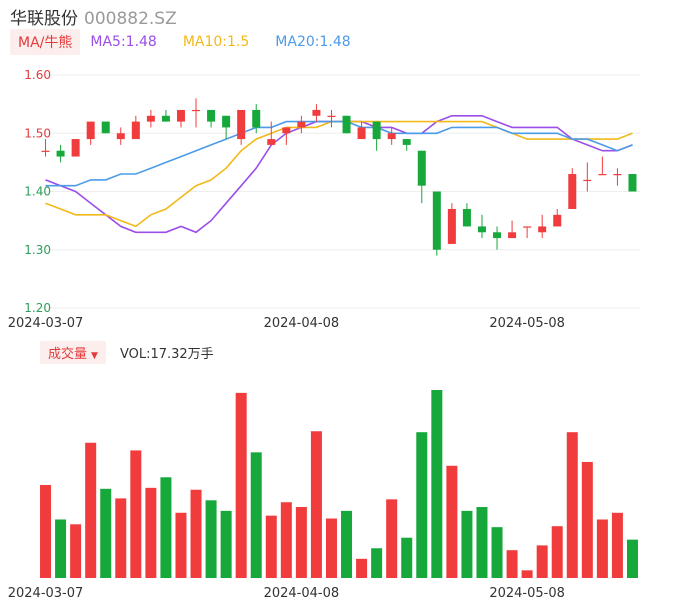  What do you see at coordinates (37, 133) in the screenshot?
I see `y-tick-label: 1.50` at bounding box center [37, 133].